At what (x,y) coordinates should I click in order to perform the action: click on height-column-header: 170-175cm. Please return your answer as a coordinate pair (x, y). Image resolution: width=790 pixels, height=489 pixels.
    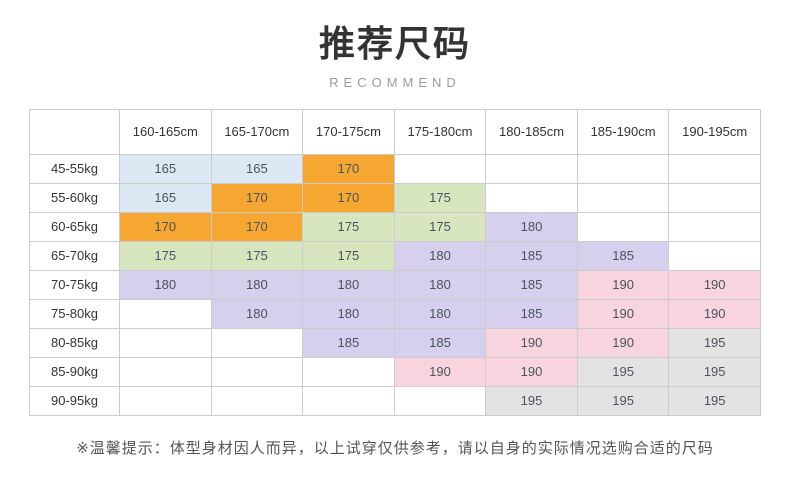
    Looking at the image, I should click on (348, 131).